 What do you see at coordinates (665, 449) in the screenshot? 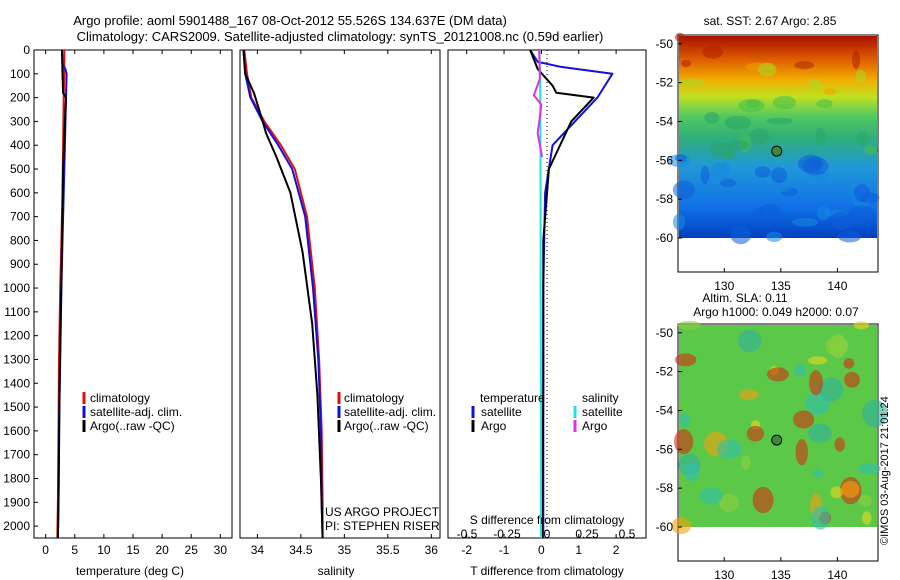
I see `lat-tick-label: -56` at bounding box center [665, 449].